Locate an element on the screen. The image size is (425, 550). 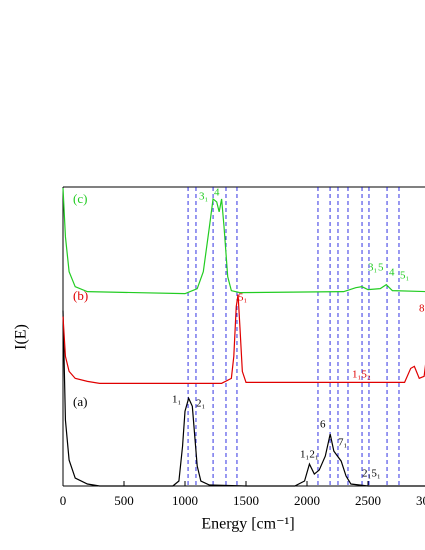
x-tick-label: 1500 is located at coordinates (246, 500).